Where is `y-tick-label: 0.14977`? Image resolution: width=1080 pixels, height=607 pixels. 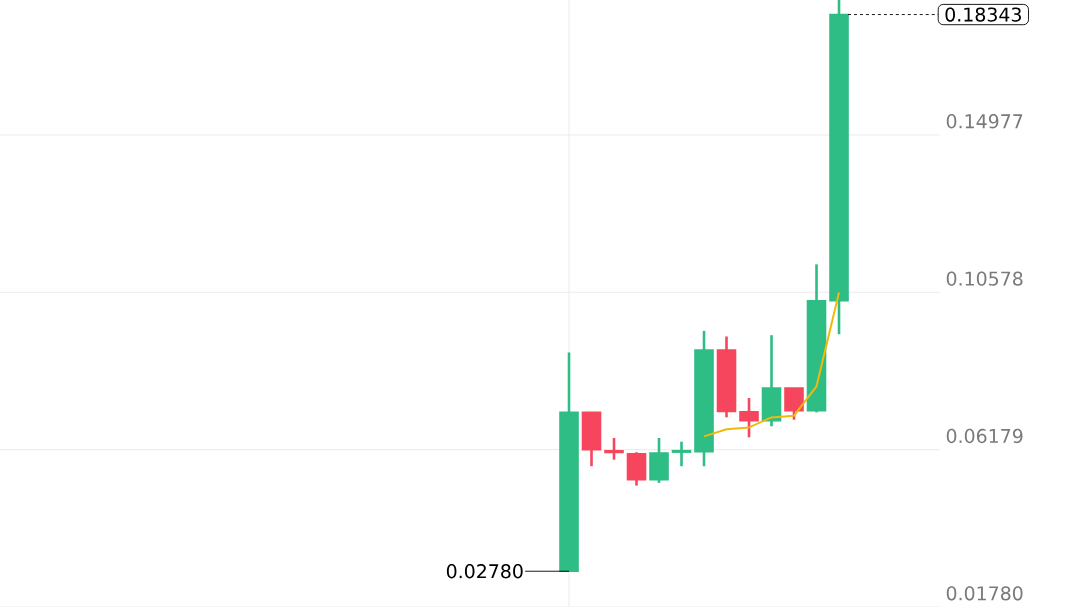
y-tick-label: 0.14977 is located at coordinates (984, 121).